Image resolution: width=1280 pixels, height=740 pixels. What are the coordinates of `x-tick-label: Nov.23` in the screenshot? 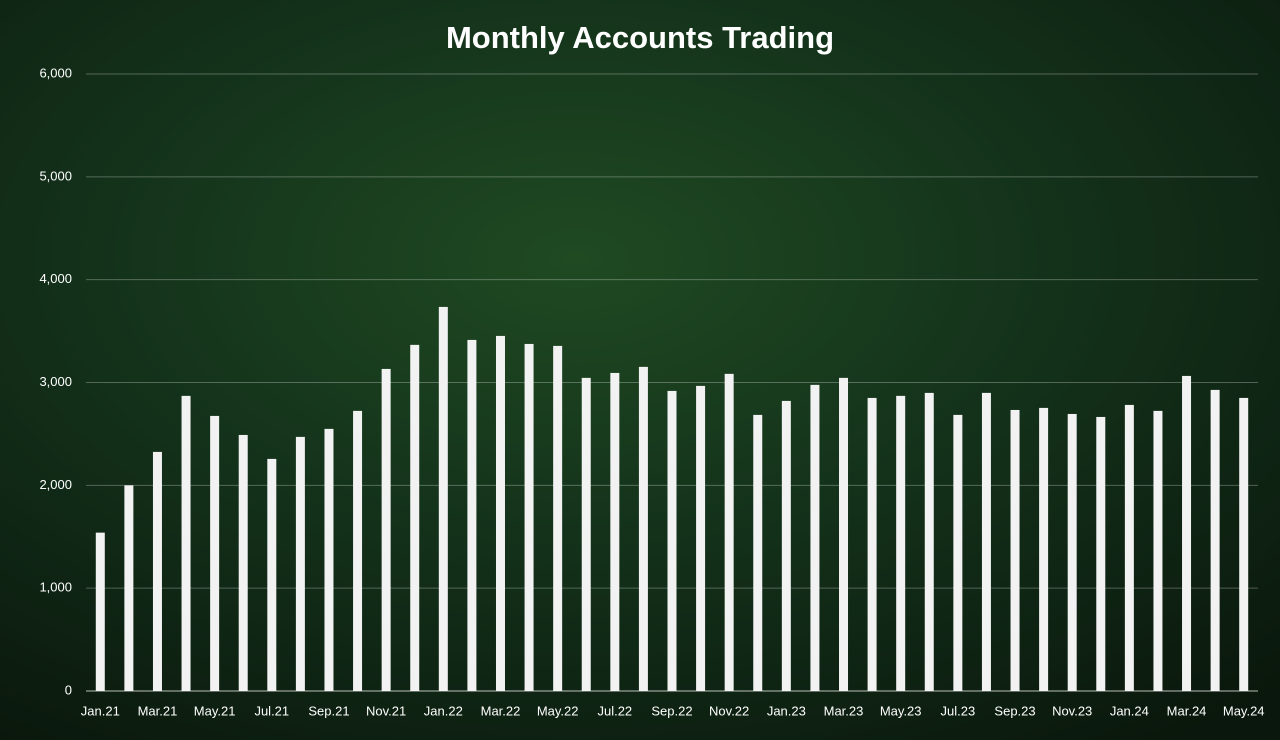 It's located at (1072, 710).